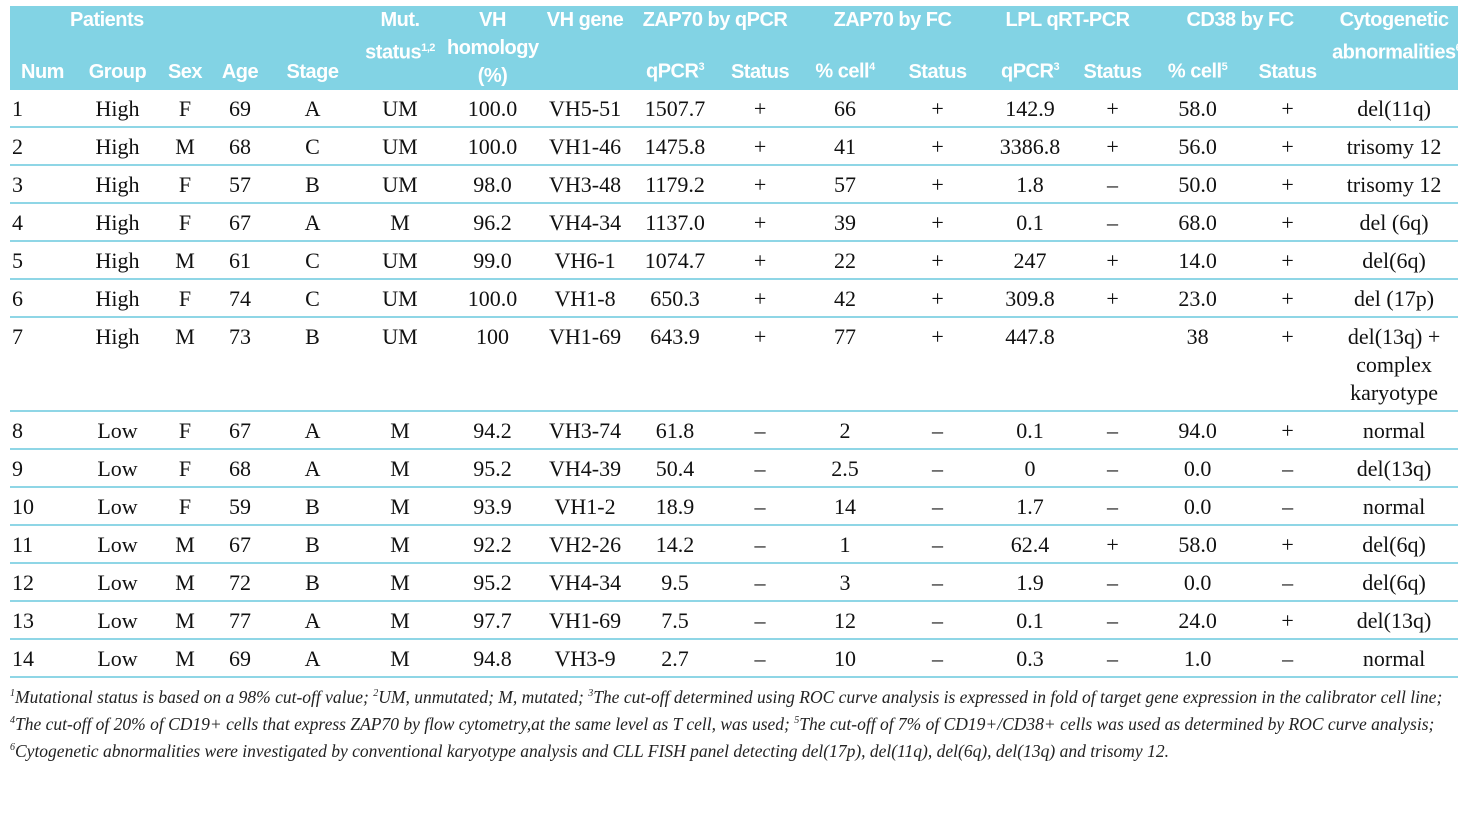  What do you see at coordinates (1198, 146) in the screenshot?
I see `table-cell: 56.0` at bounding box center [1198, 146].